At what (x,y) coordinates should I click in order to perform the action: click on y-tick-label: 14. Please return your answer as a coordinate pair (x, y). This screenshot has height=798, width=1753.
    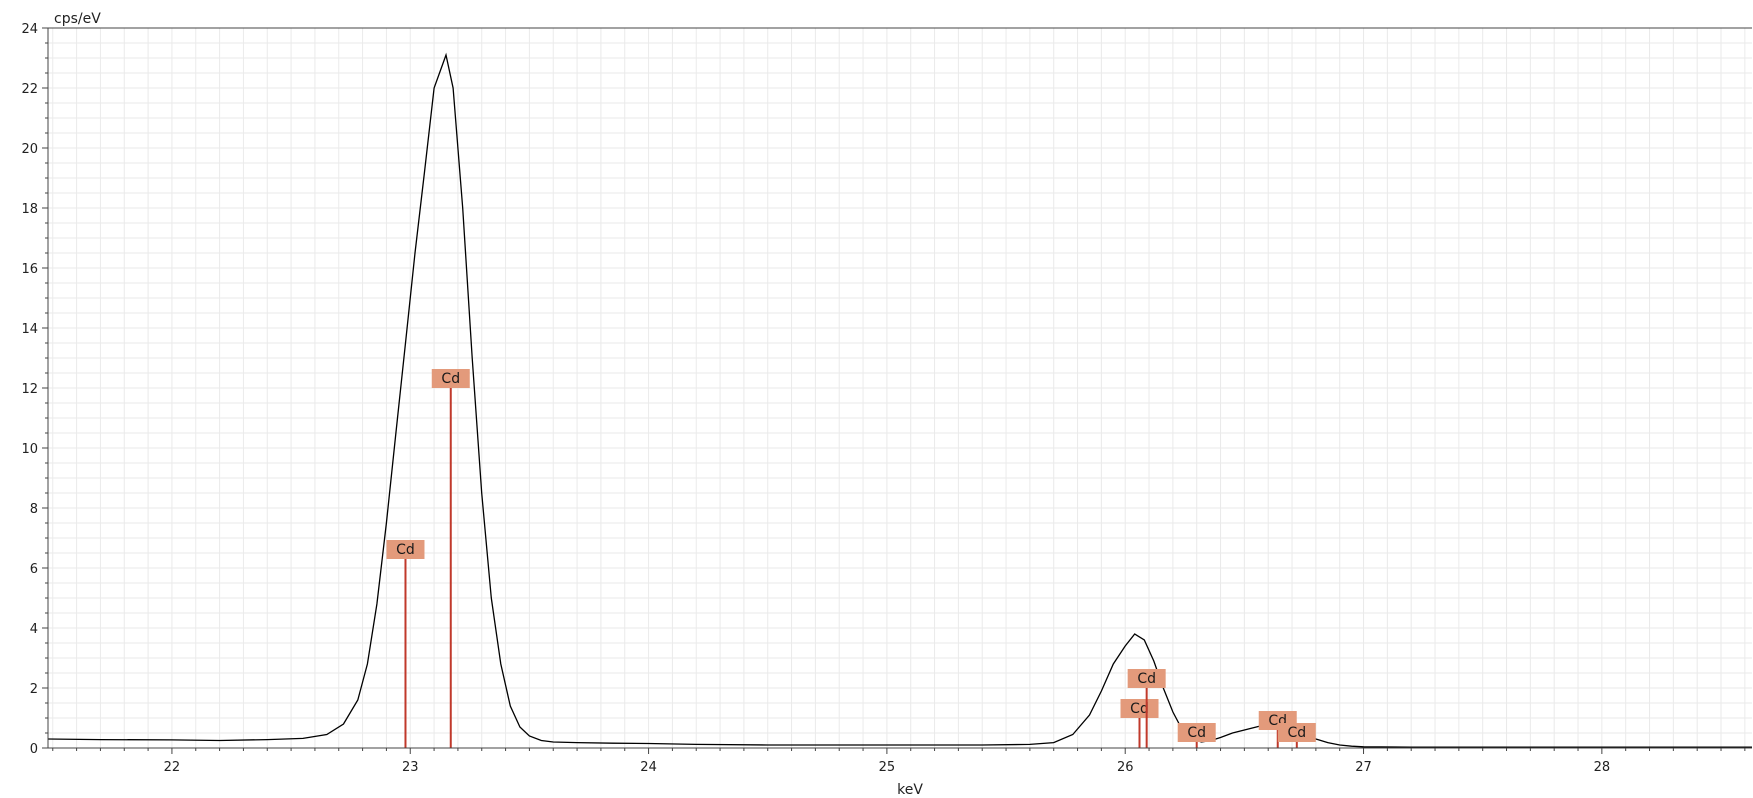
    Looking at the image, I should click on (29, 329).